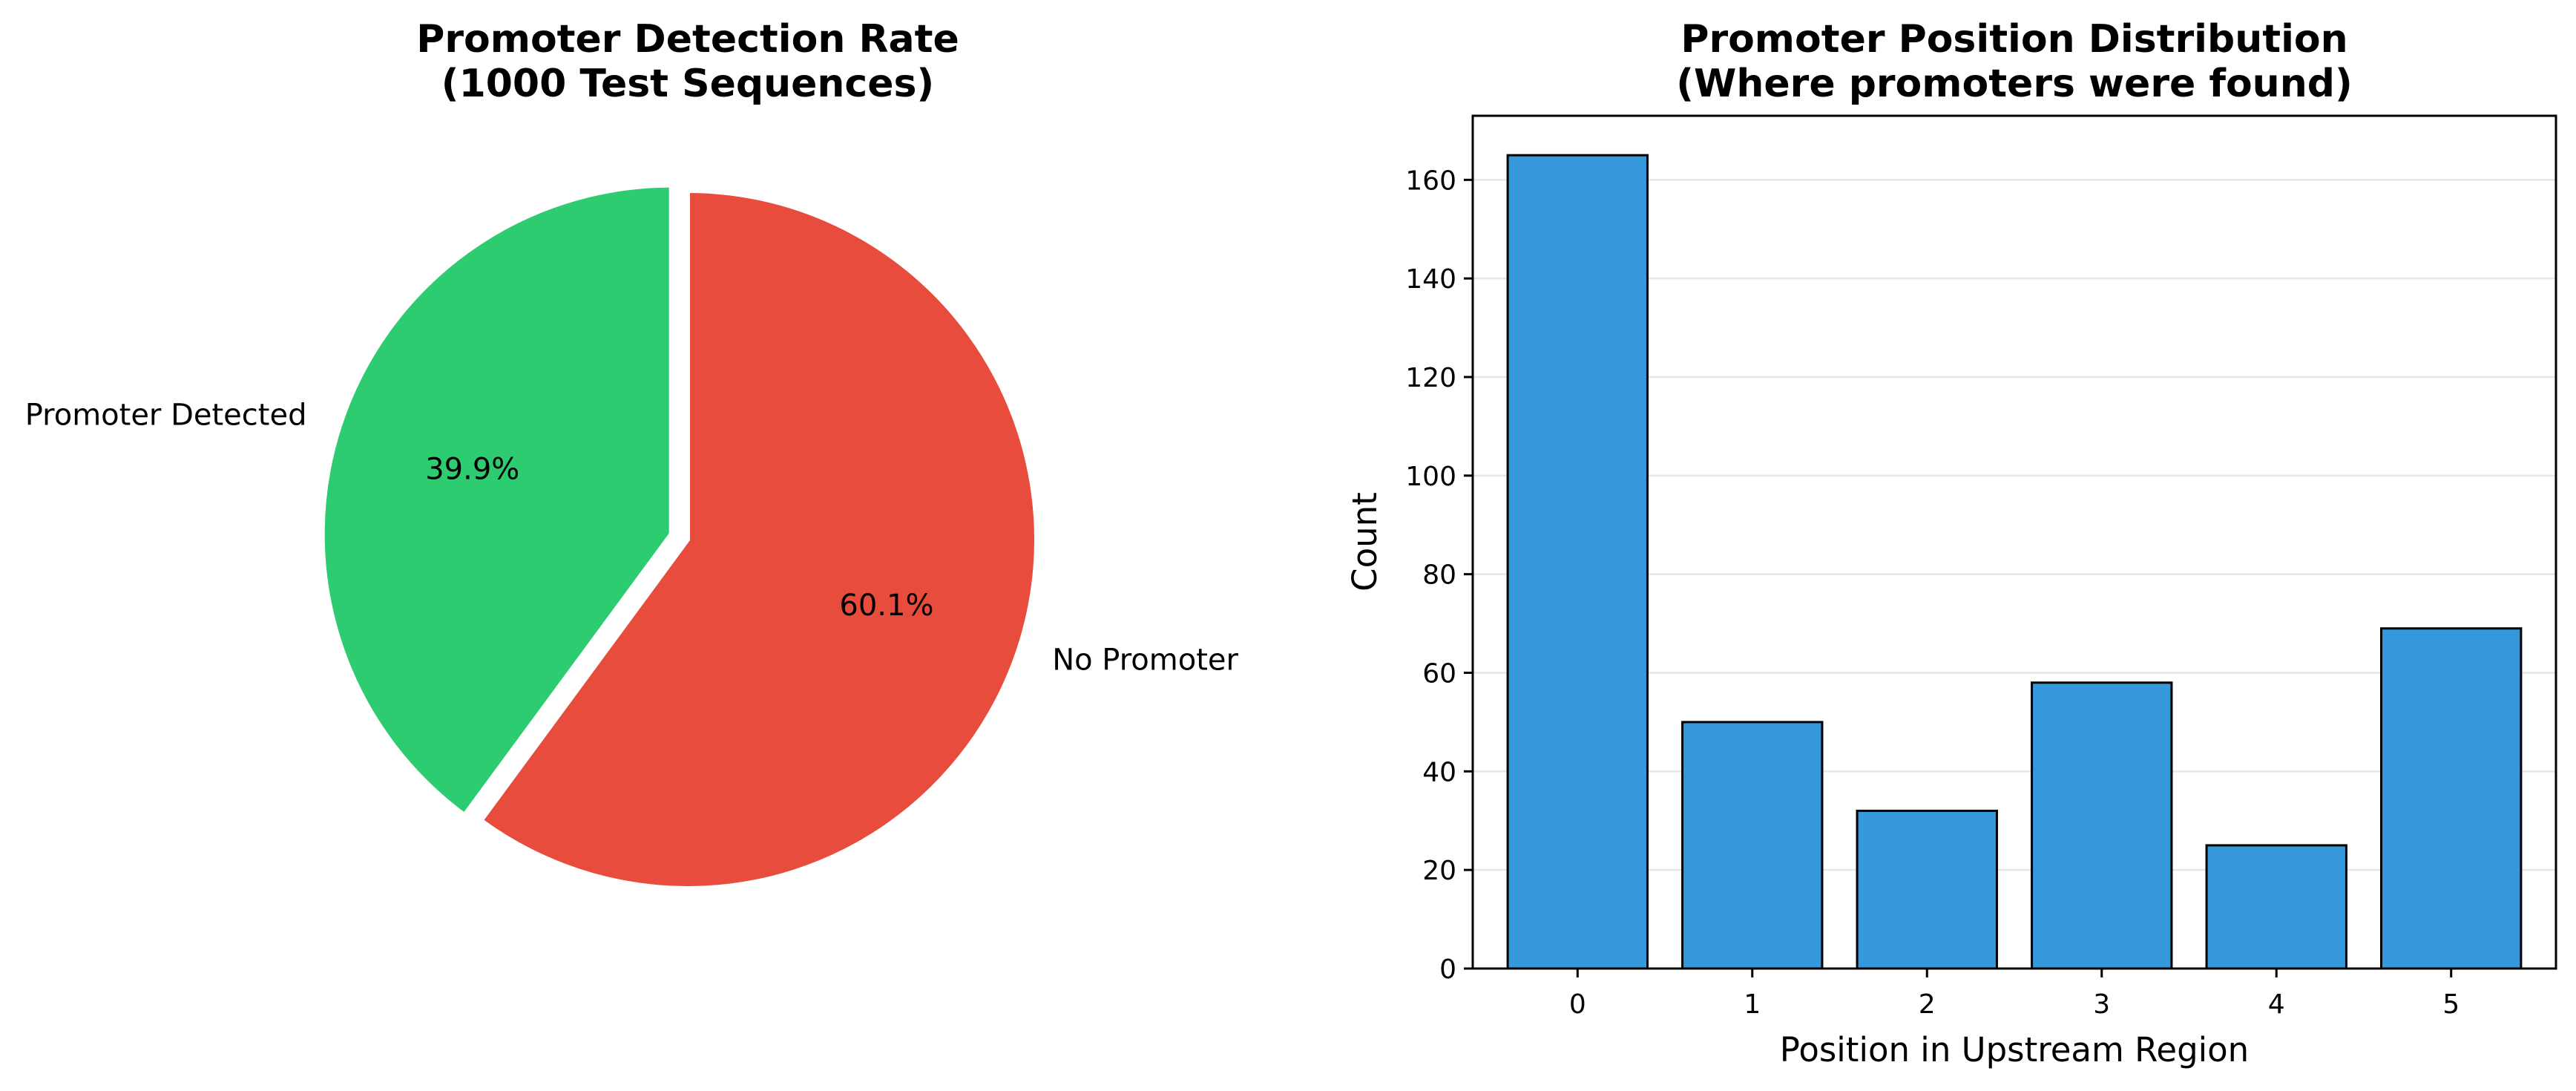 Image resolution: width=2576 pixels, height=1091 pixels. Describe the element at coordinates (2276, 1004) in the screenshot. I see `bar-x-tick-label-4: 4` at that location.